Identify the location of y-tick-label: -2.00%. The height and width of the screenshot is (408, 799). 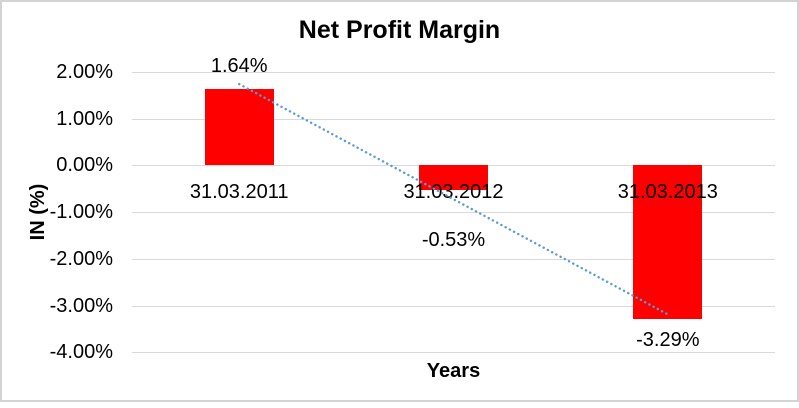
(81, 258).